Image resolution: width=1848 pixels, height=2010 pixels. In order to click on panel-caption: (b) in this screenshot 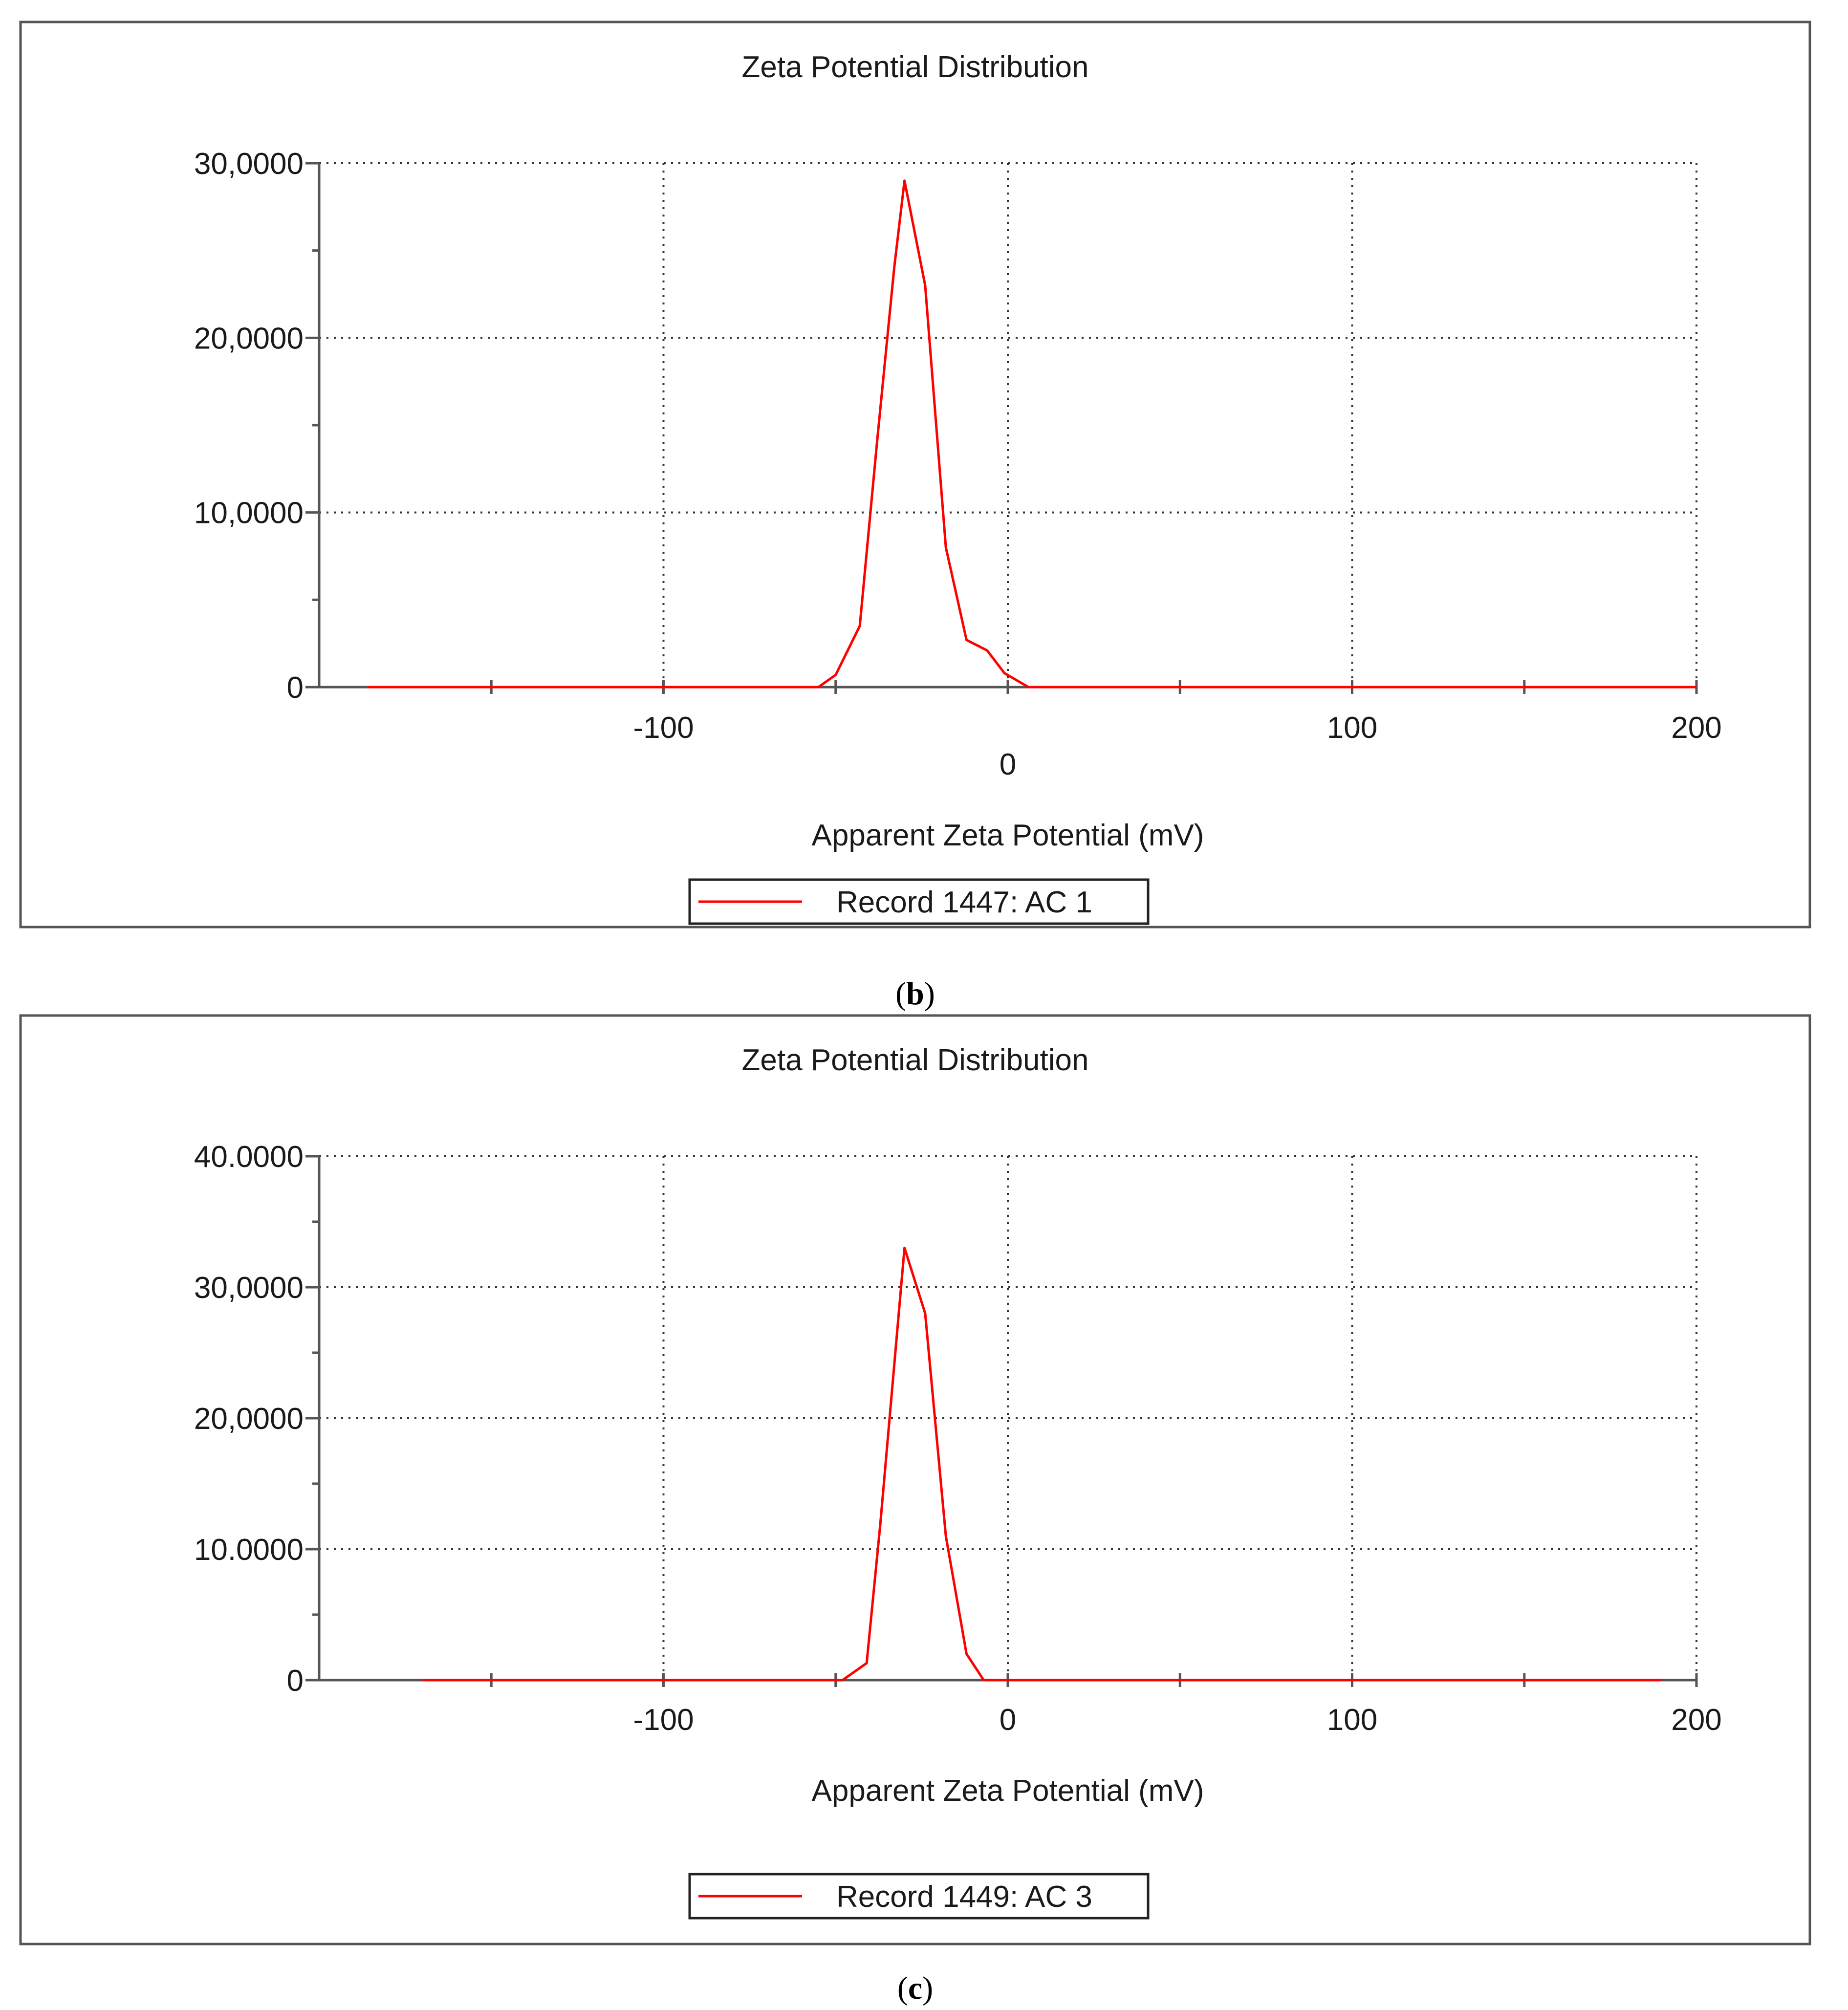, I will do `click(915, 994)`.